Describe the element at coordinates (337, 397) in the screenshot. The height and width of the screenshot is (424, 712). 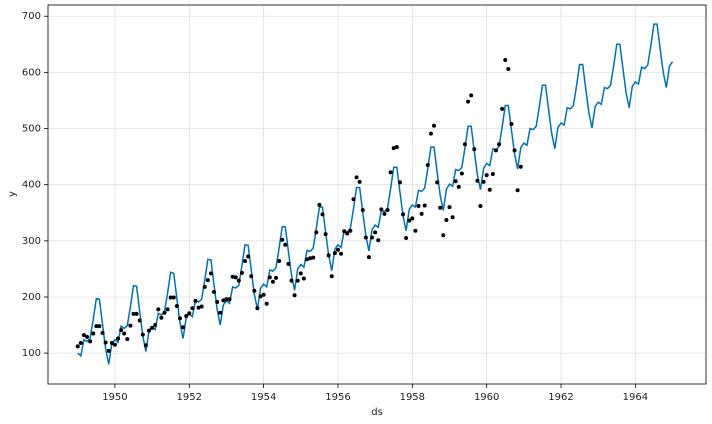
I see `x-tick-label: 1956` at that location.